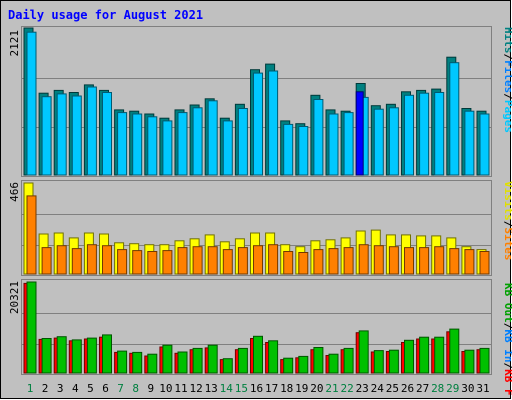 This screenshot has width=512, height=400. Describe the element at coordinates (452, 388) in the screenshot. I see `x-tick-label: 29` at that location.